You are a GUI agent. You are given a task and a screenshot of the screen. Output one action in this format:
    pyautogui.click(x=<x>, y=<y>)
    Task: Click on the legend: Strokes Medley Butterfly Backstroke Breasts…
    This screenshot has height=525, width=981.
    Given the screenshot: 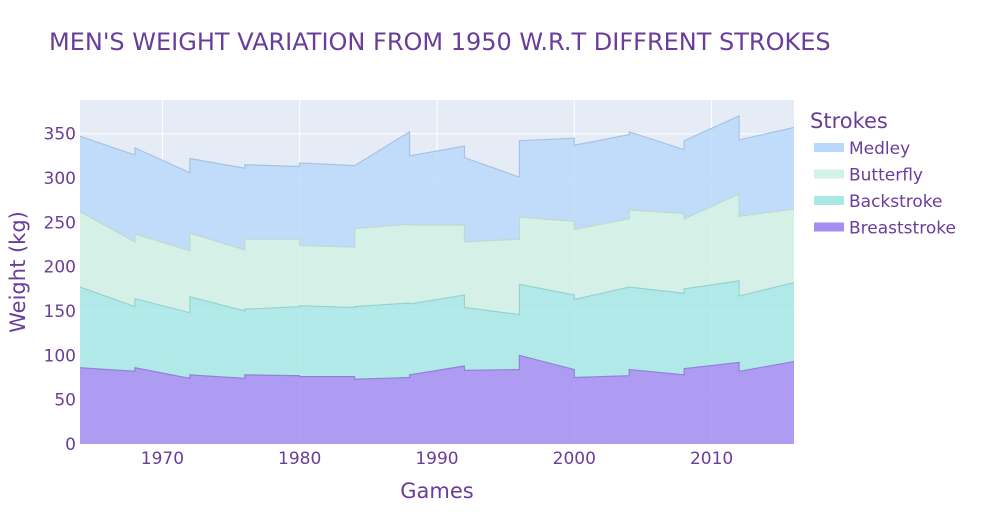 What is the action you would take?
    pyautogui.click(x=883, y=174)
    